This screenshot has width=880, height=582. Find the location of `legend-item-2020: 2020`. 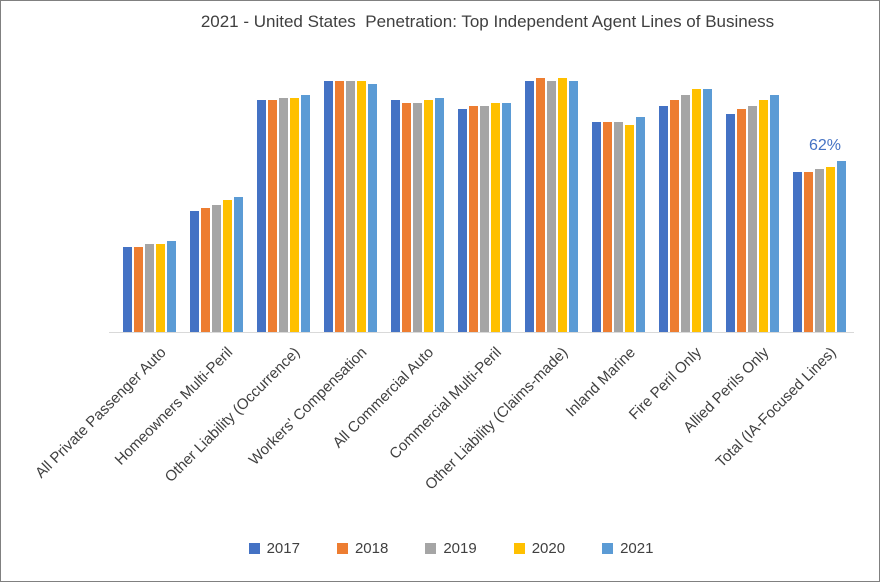

legend-item-2020: 2020 is located at coordinates (539, 548).